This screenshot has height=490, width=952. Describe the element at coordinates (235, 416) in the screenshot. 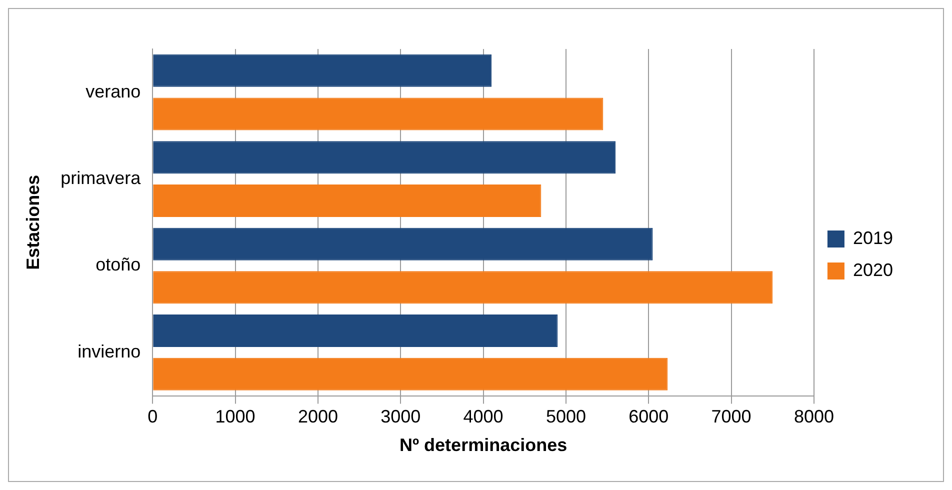

I see `x-tick-label: 1000` at that location.